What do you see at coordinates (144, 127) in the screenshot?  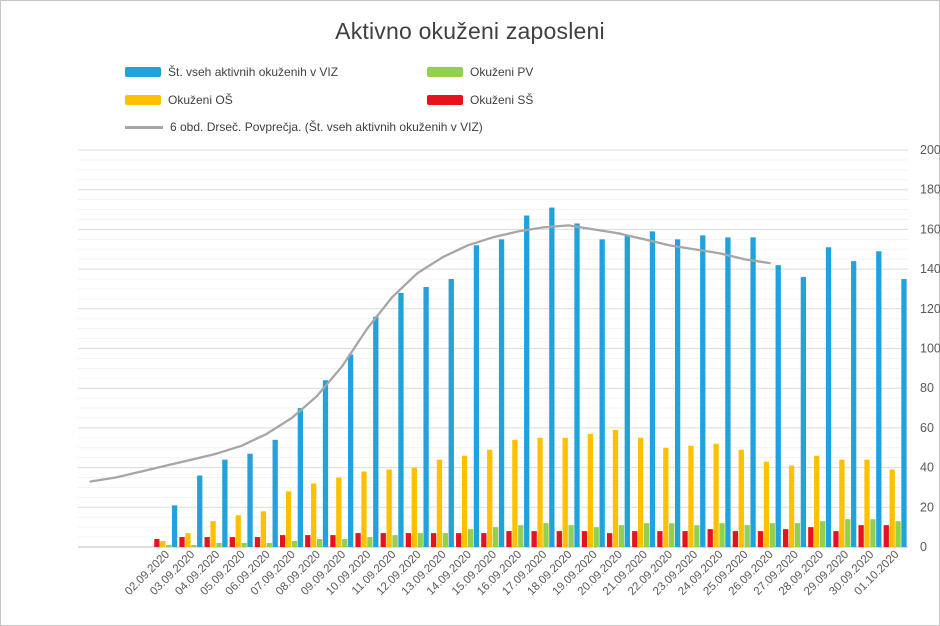 I see `legend-line-swatch` at bounding box center [144, 127].